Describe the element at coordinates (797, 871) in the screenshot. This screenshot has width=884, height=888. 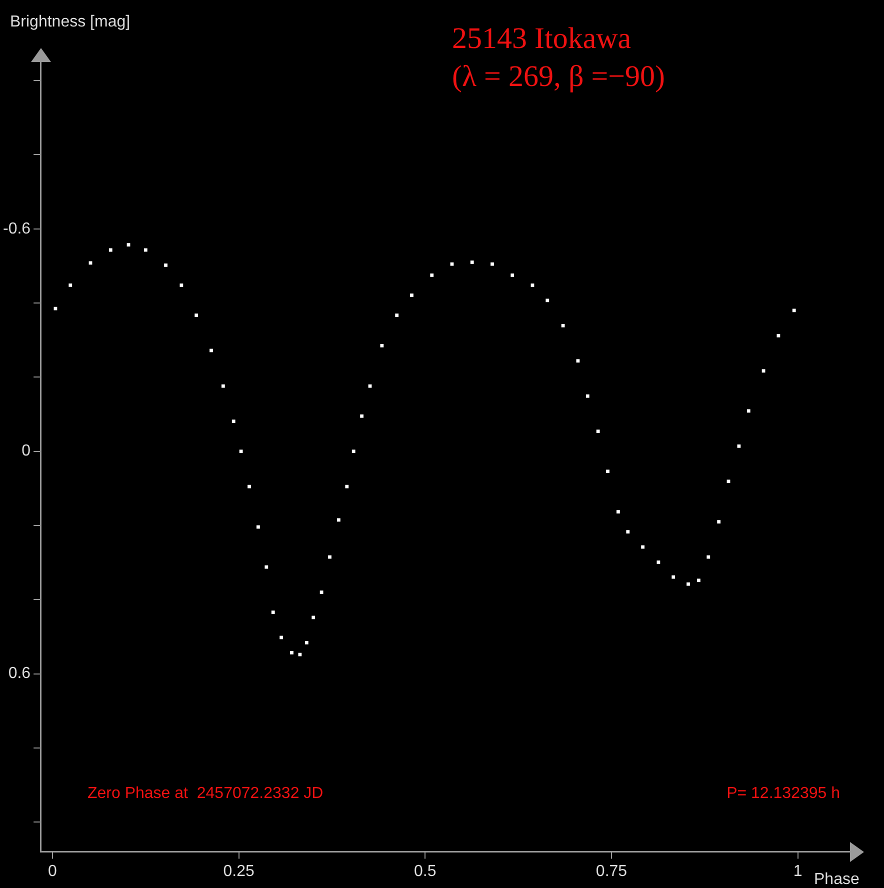
I see `x-tick-label: 1` at that location.